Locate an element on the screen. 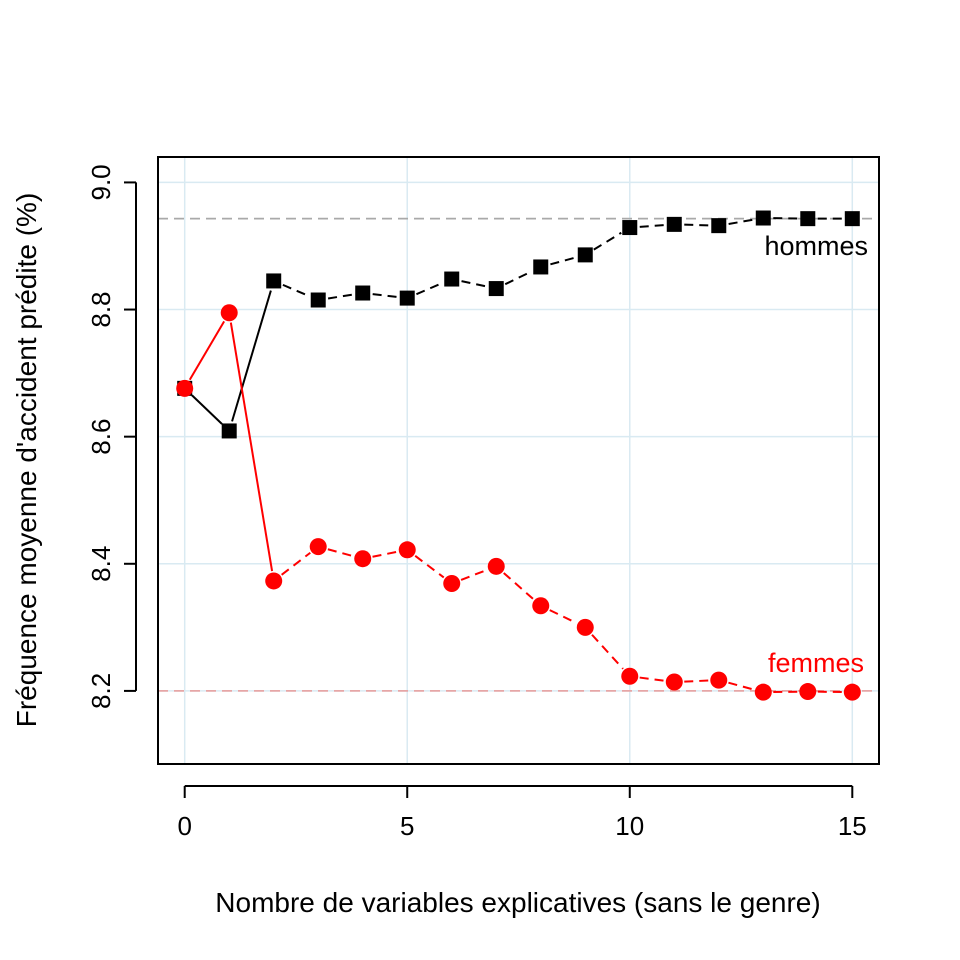 Image resolution: width=960 pixels, height=960 pixels. x-tick-label: 15 is located at coordinates (852, 826).